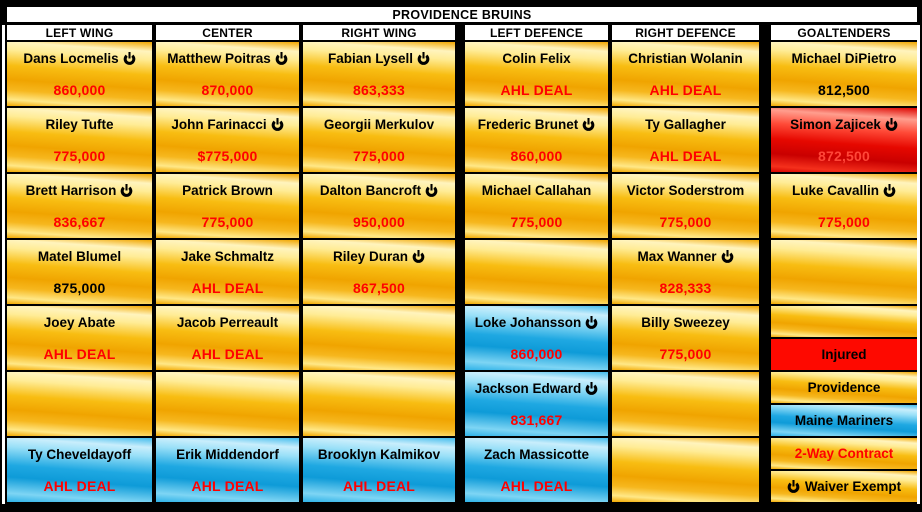 The width and height of the screenshot is (922, 512). What do you see at coordinates (79, 288) in the screenshot?
I see `contract-value: 875,000` at bounding box center [79, 288].